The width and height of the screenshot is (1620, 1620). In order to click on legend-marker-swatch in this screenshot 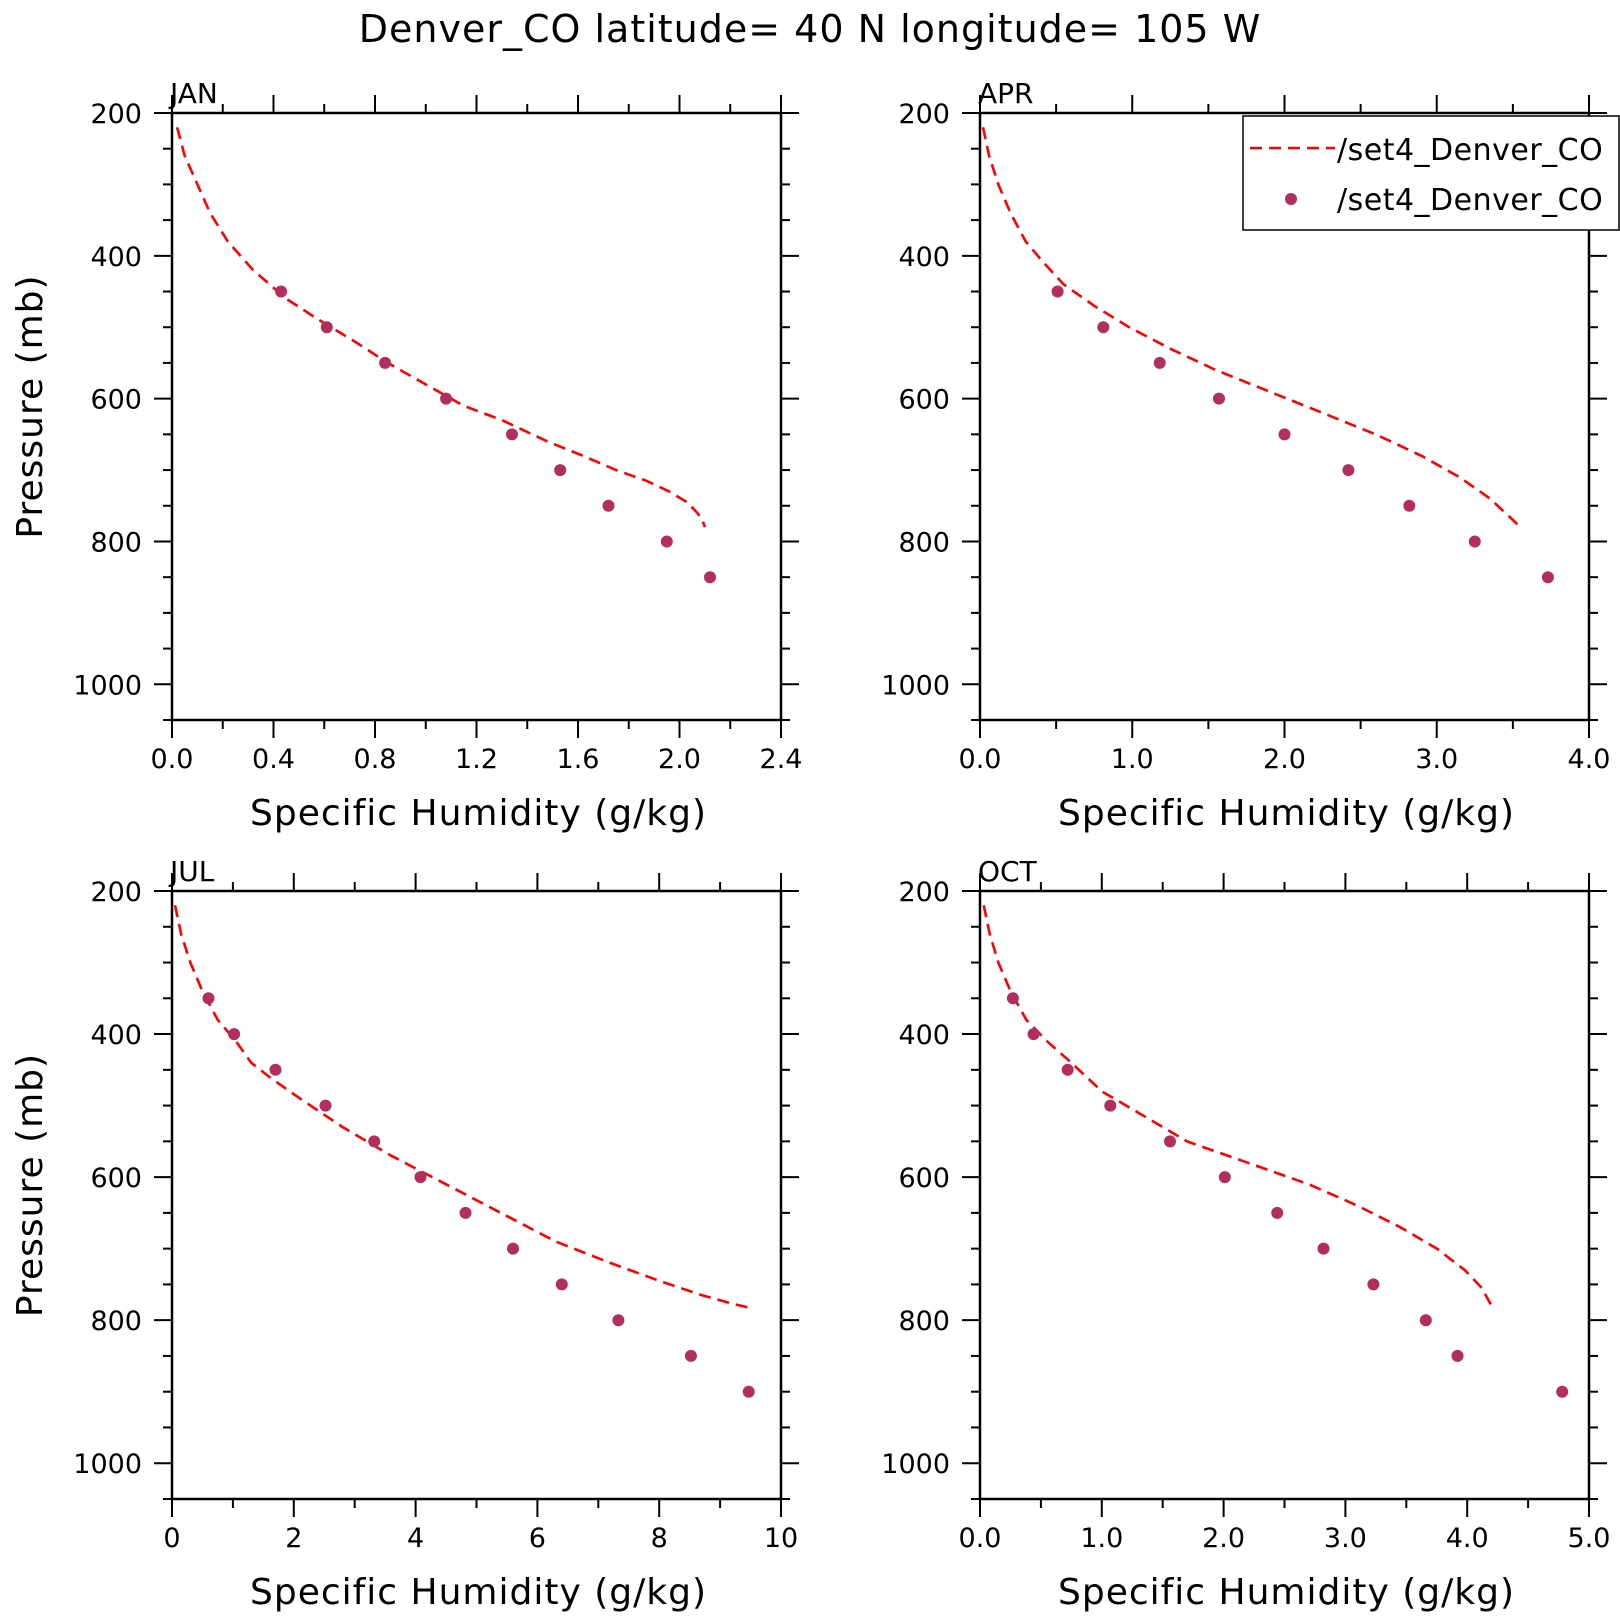, I will do `click(1291, 199)`.